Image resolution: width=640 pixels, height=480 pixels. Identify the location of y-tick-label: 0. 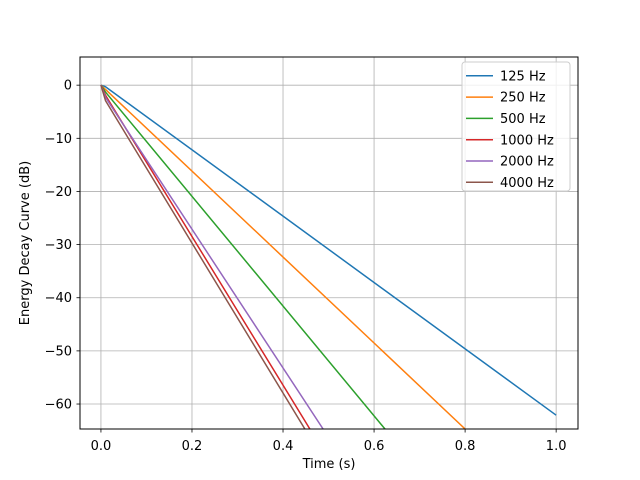
(68, 86).